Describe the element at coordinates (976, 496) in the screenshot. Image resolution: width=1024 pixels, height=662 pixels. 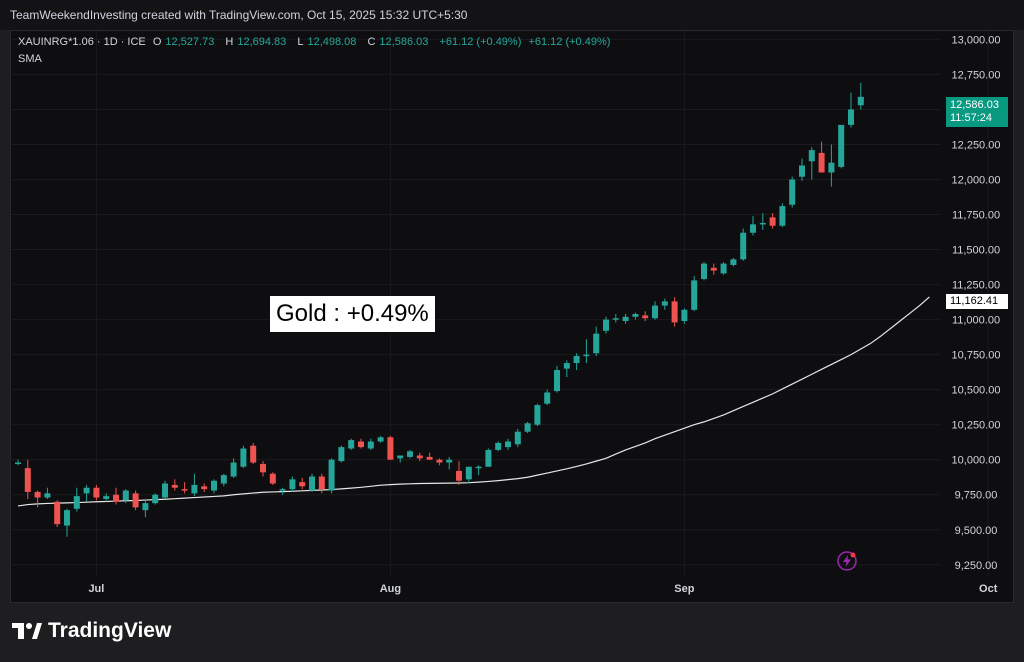
I see `price-tick-label: 9,750.00` at that location.